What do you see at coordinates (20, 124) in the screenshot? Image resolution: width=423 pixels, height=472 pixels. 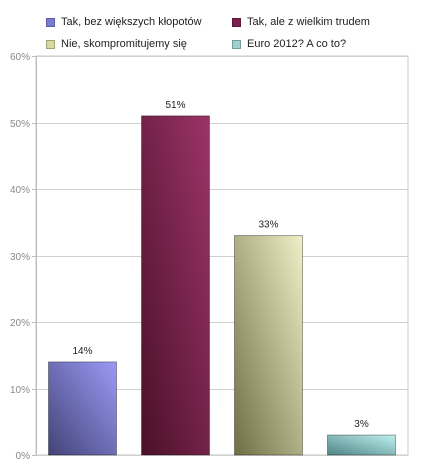 I see `y-tick-label: 50%` at bounding box center [20, 124].